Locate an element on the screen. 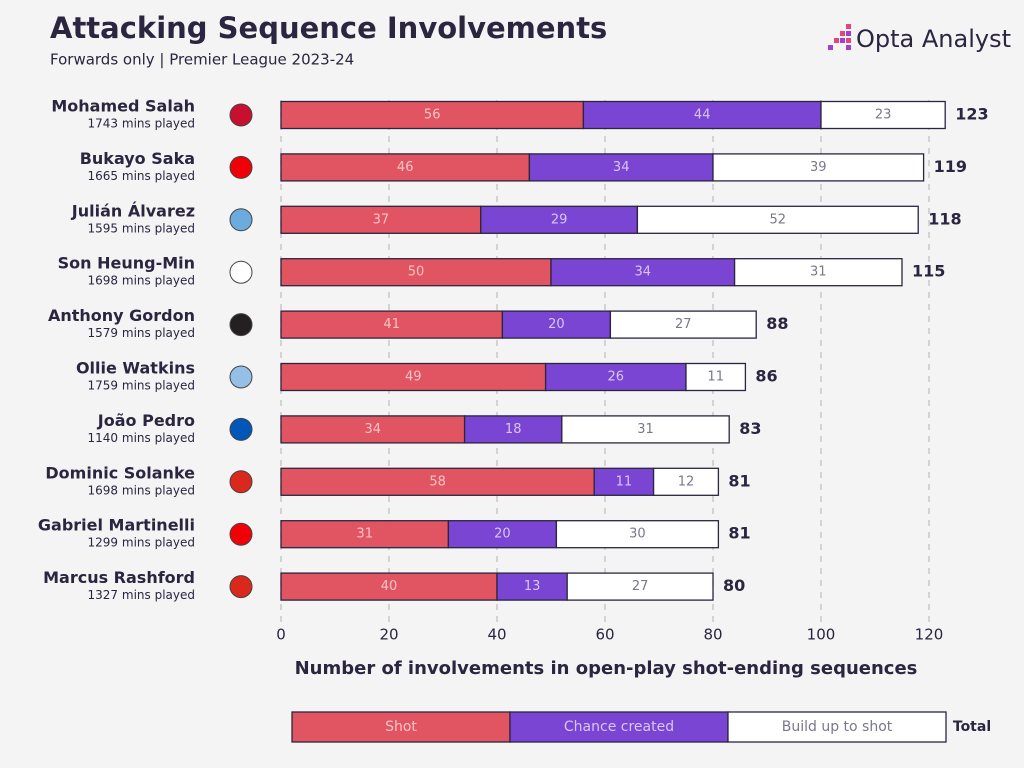 The image size is (1024, 768). category-label: Bukayo Saka is located at coordinates (137, 158).